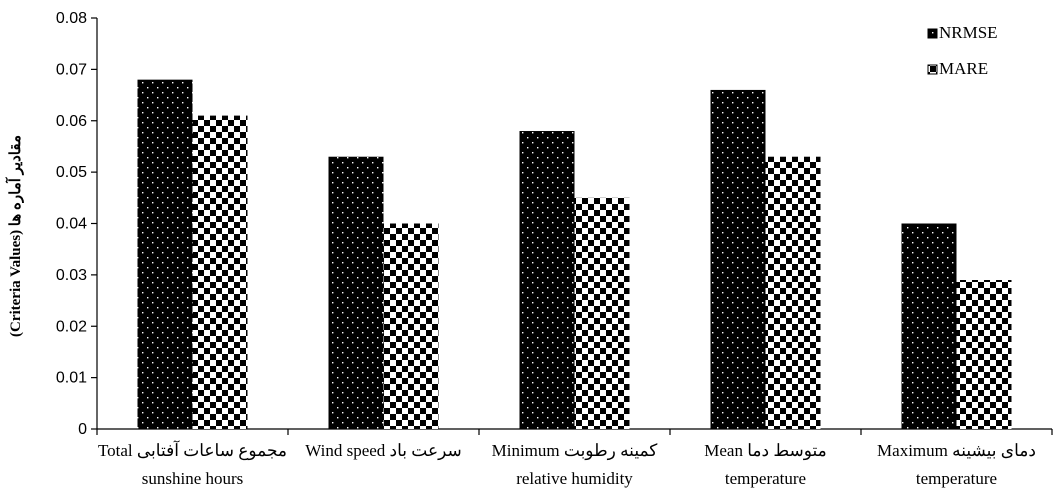  I want to click on x-axis, so click(574, 431).